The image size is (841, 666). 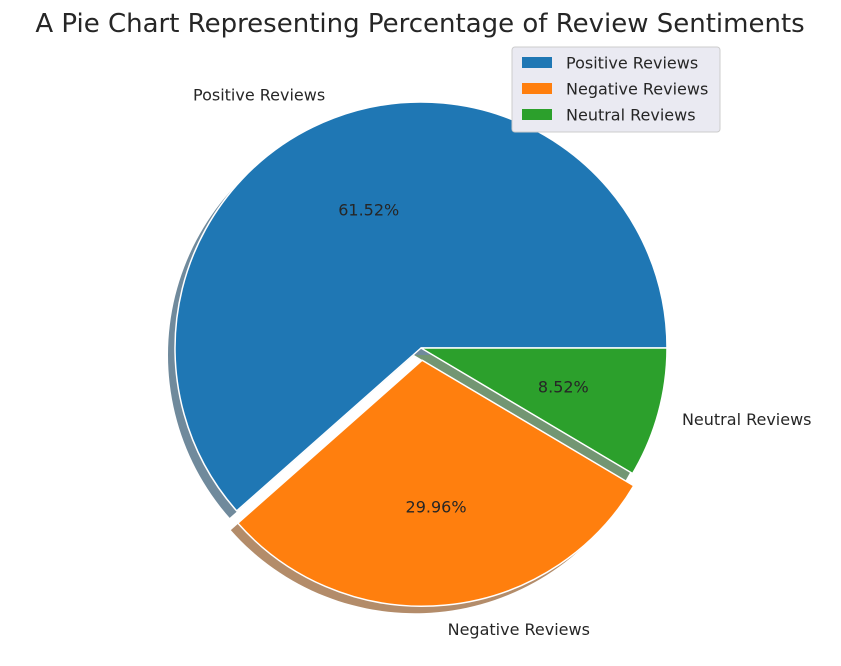 What do you see at coordinates (544, 411) in the screenshot?
I see `pie-slice-neutral-reviews` at bounding box center [544, 411].